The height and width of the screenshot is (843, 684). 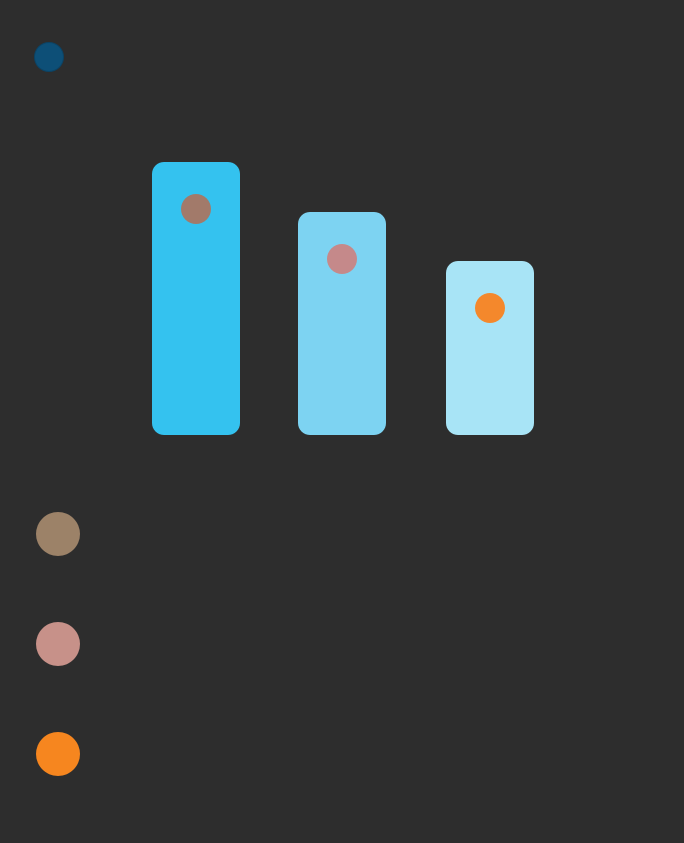 What do you see at coordinates (49, 57) in the screenshot?
I see `header-status-dot` at bounding box center [49, 57].